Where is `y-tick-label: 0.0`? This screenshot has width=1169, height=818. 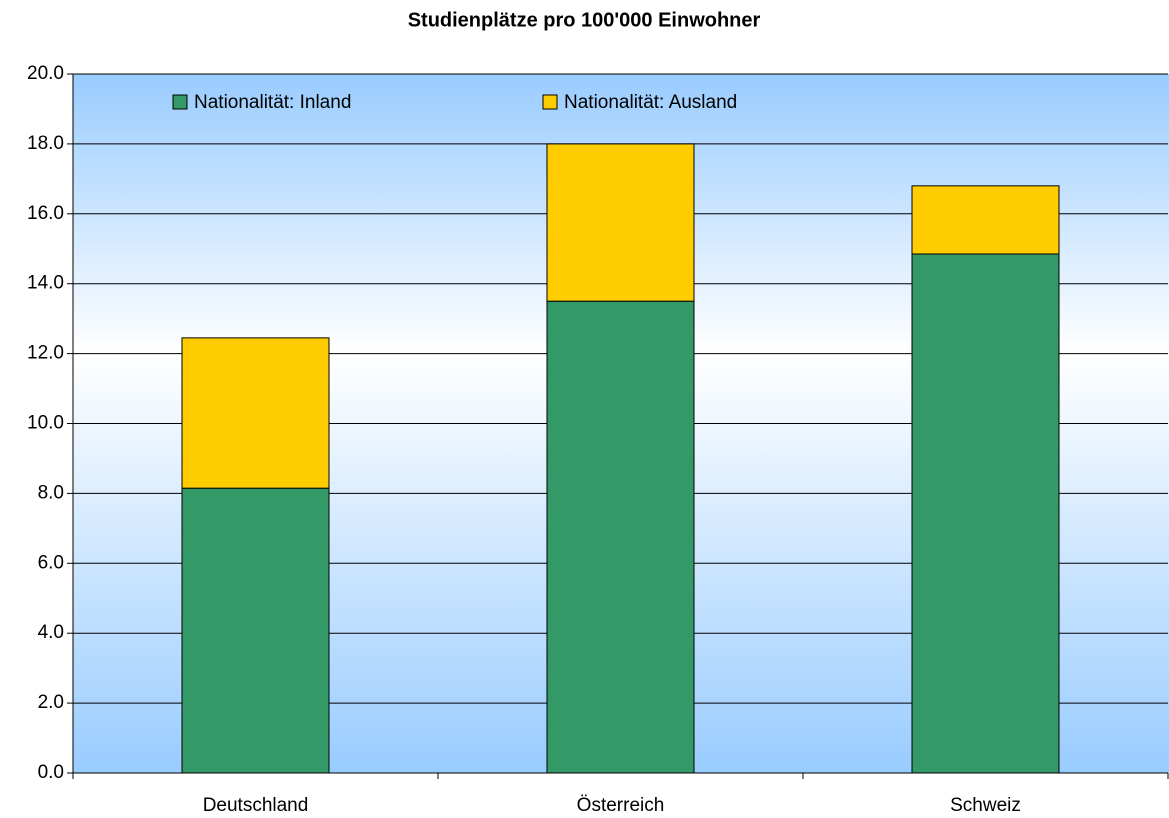
y-tick-label: 0.0 is located at coordinates (51, 772).